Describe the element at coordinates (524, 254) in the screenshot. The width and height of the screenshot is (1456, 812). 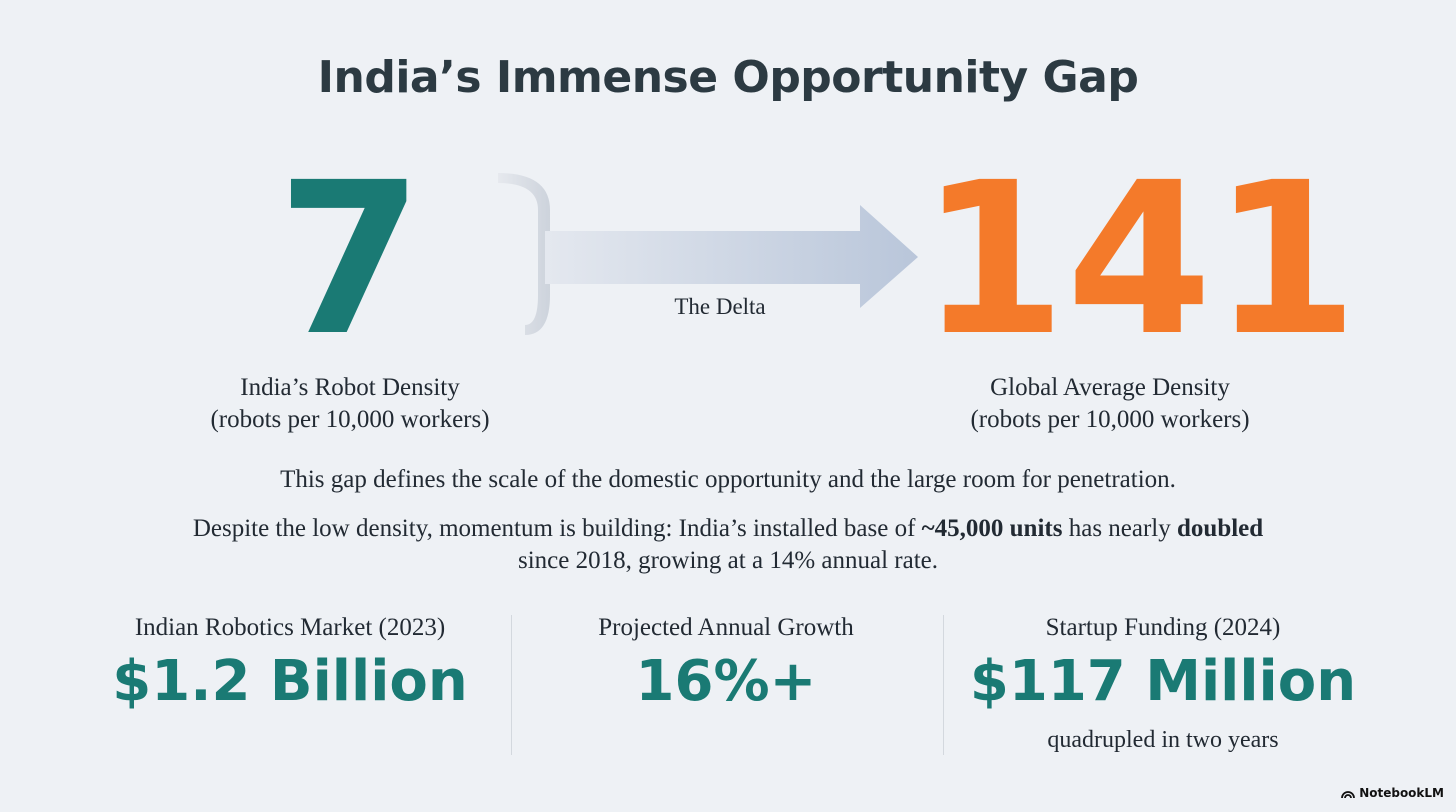
I see `delta-bracket-shape` at that location.